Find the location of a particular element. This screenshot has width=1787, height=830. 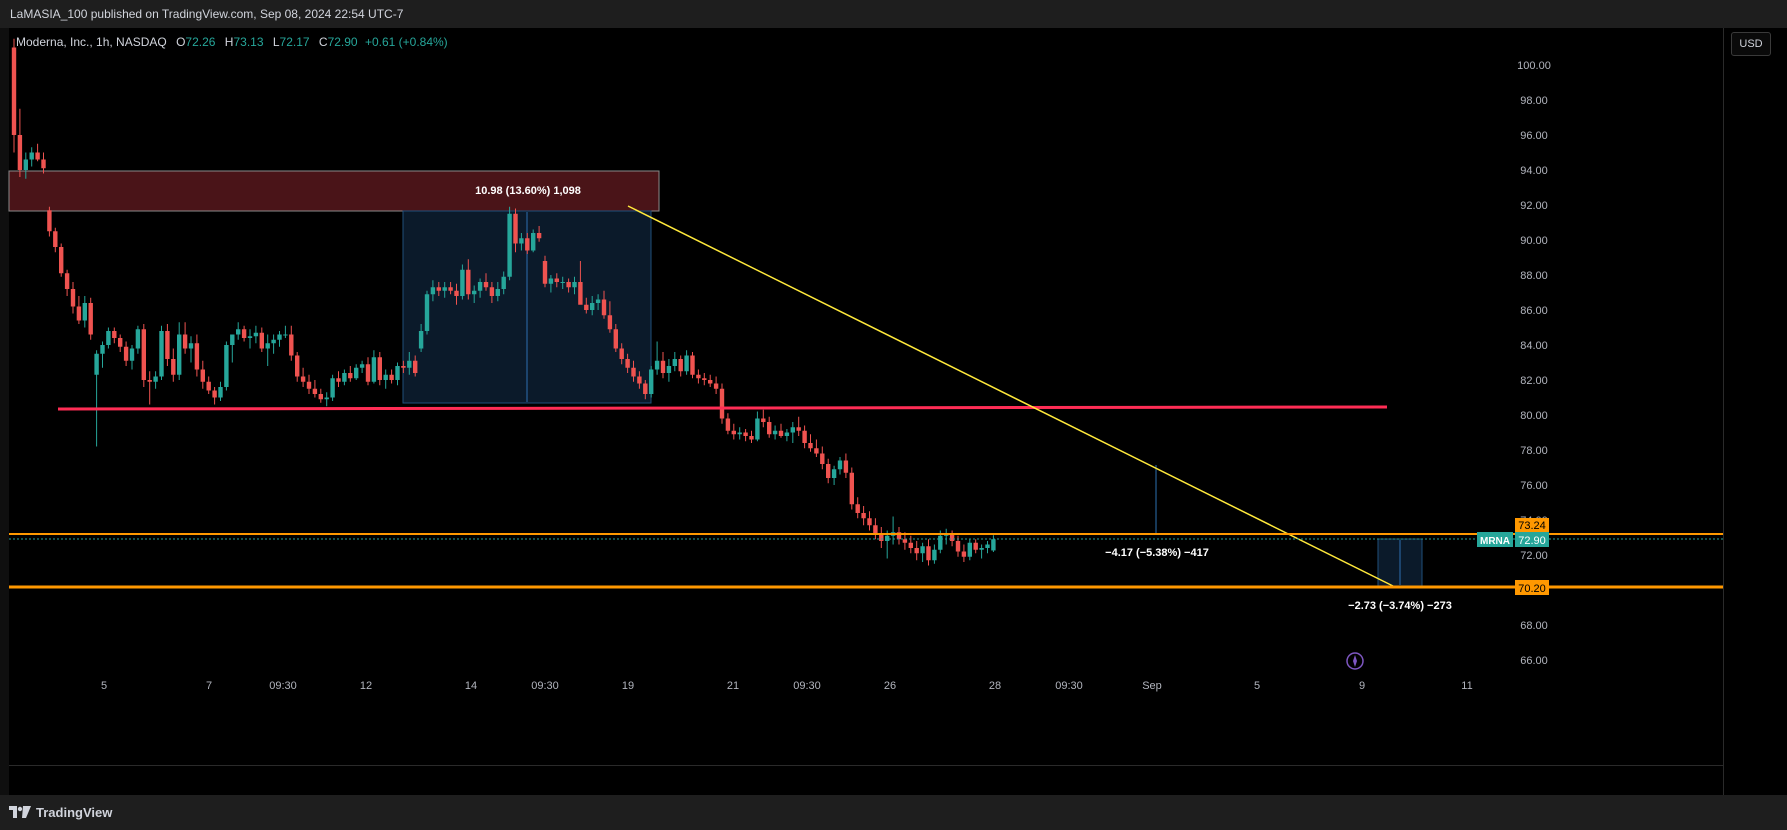

y-tick-label: 96.00 is located at coordinates (1534, 136).